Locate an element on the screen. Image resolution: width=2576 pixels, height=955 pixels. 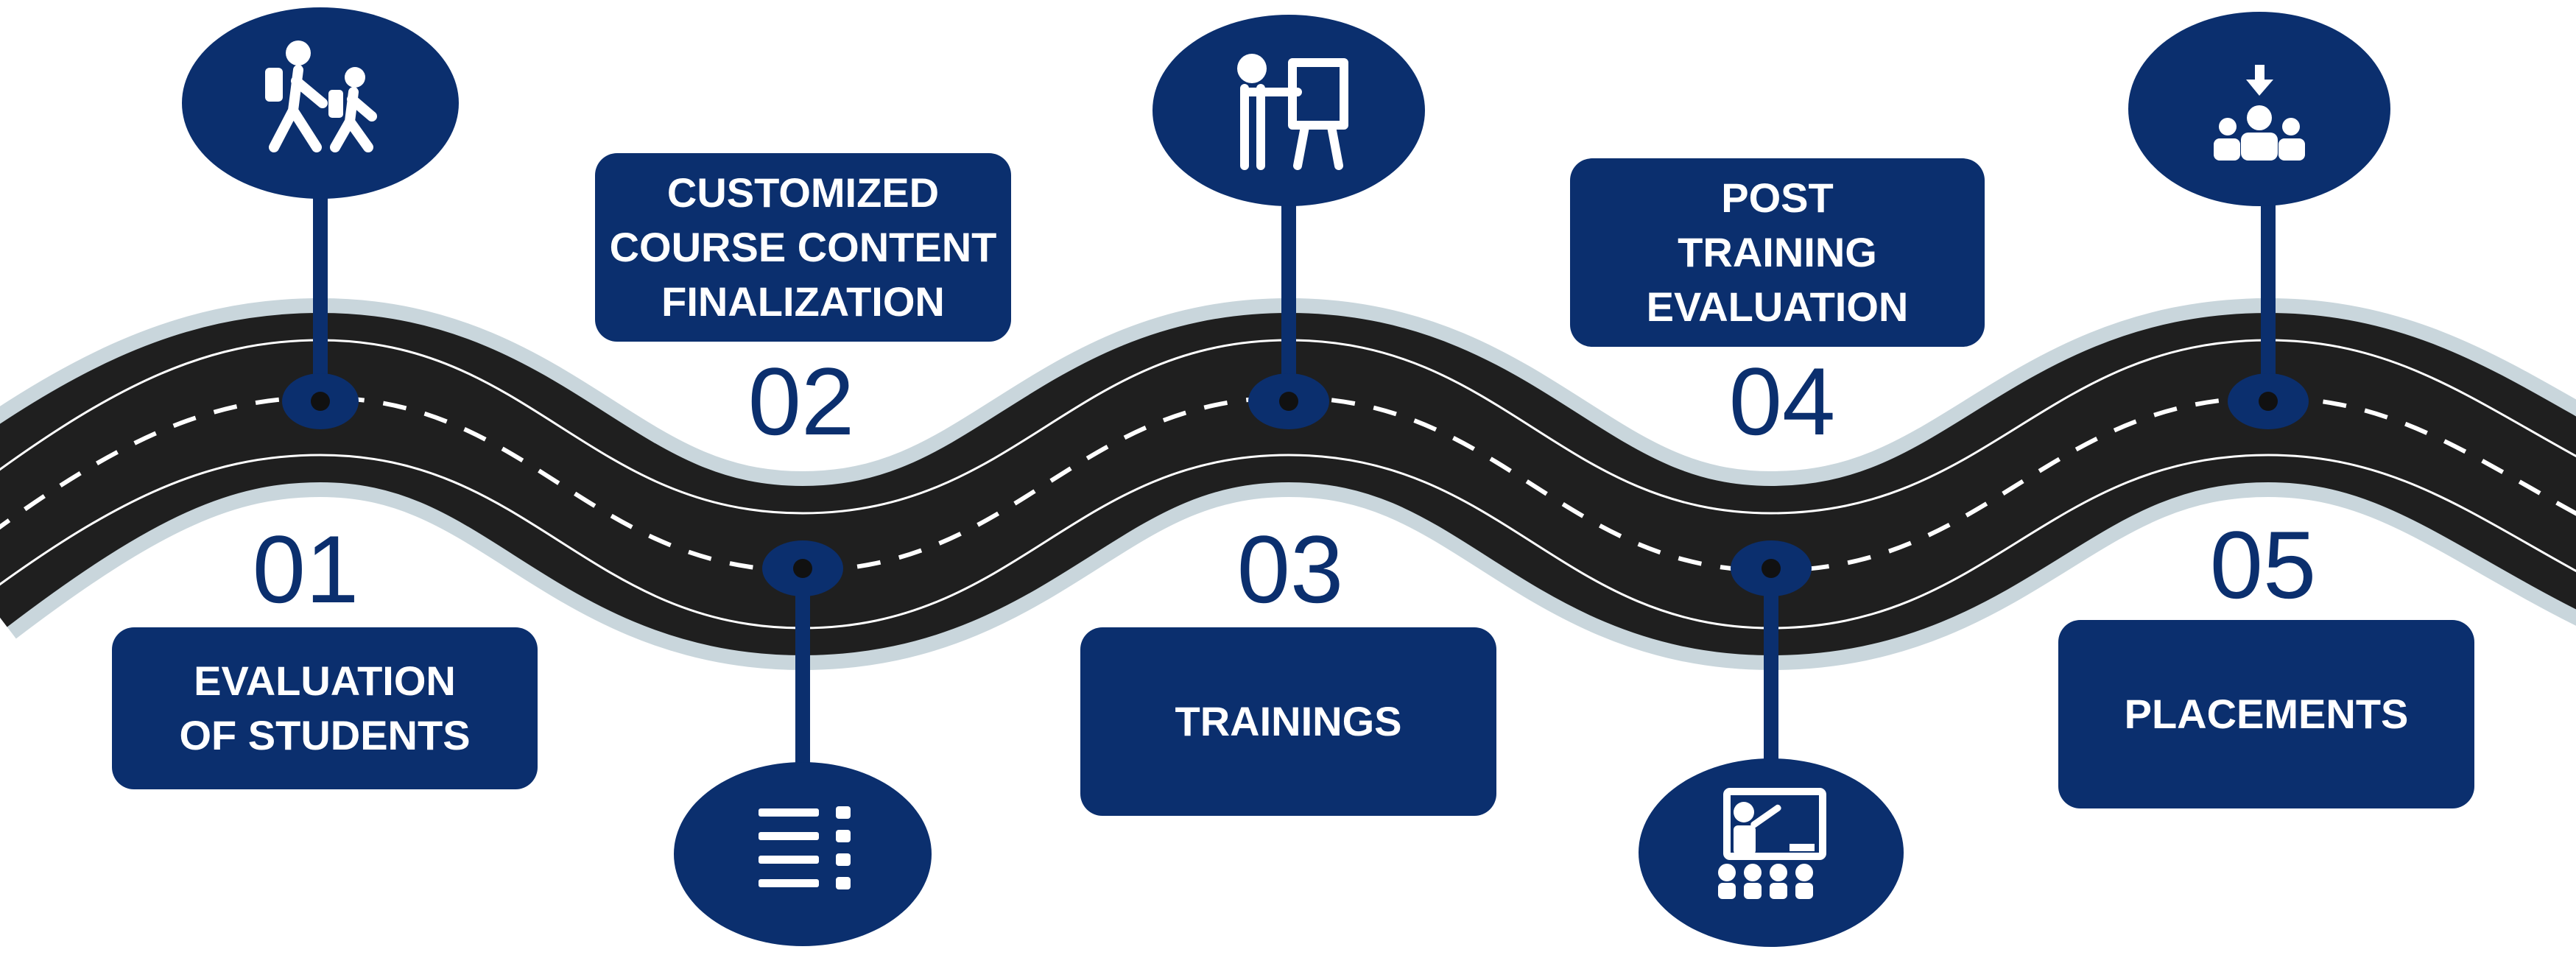
list-icon is located at coordinates (803, 854).